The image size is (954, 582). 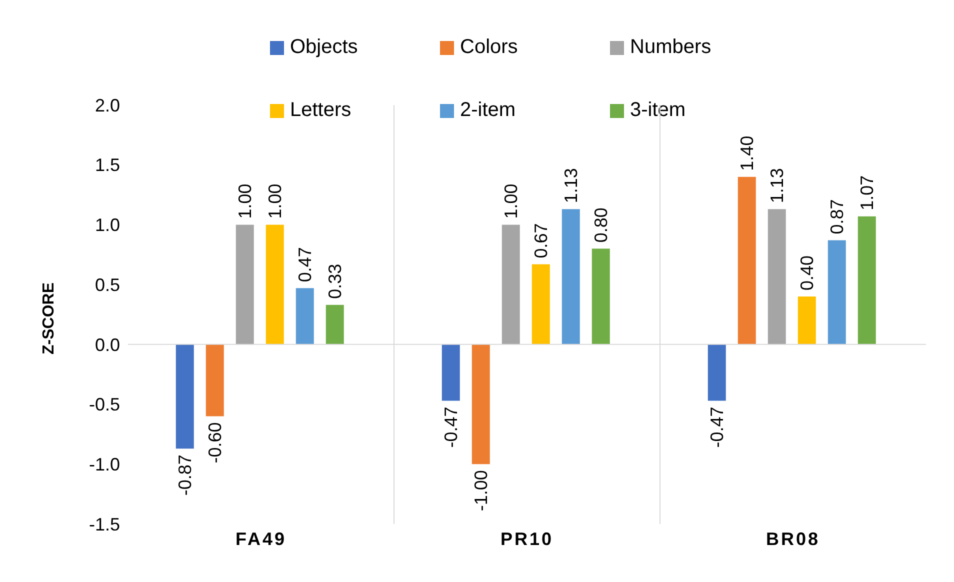 What do you see at coordinates (489, 47) in the screenshot?
I see `legend-label: Colors` at bounding box center [489, 47].